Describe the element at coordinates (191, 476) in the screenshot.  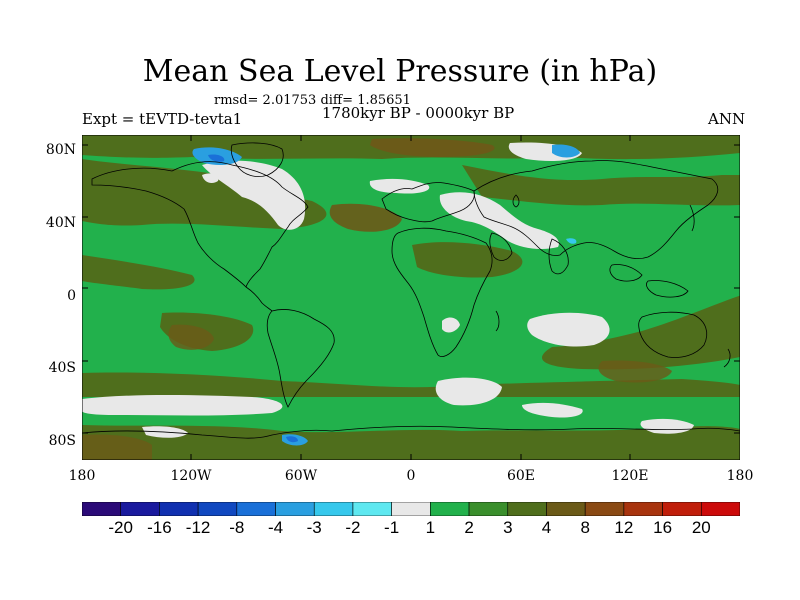
I see `lon-label-120w: 120W` at that location.